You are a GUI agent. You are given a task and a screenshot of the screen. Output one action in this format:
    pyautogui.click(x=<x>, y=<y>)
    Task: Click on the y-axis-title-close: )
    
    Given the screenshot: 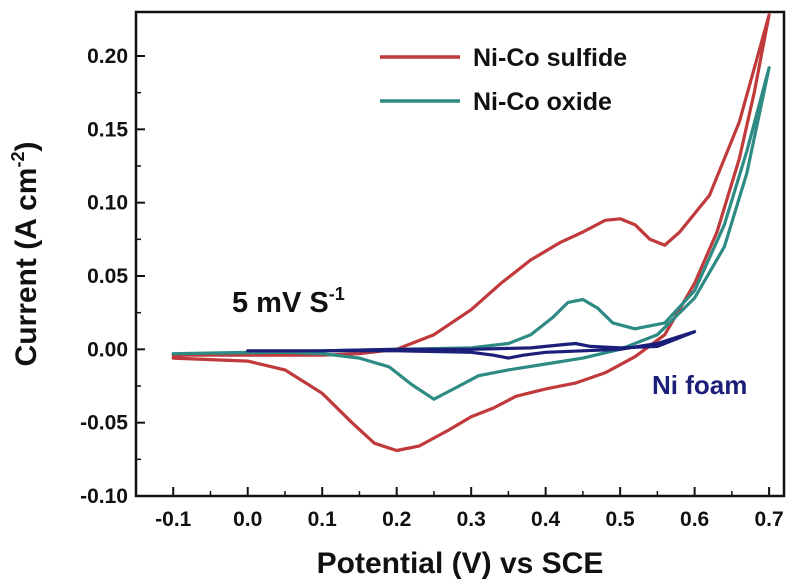 What is the action you would take?
    pyautogui.click(x=26, y=147)
    